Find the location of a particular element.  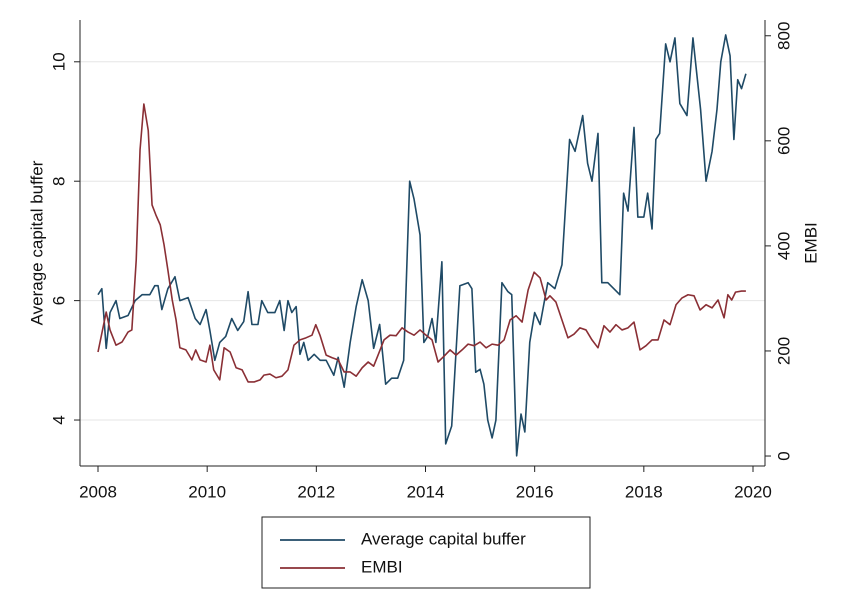

x-tick-label: 2012 is located at coordinates (316, 491).